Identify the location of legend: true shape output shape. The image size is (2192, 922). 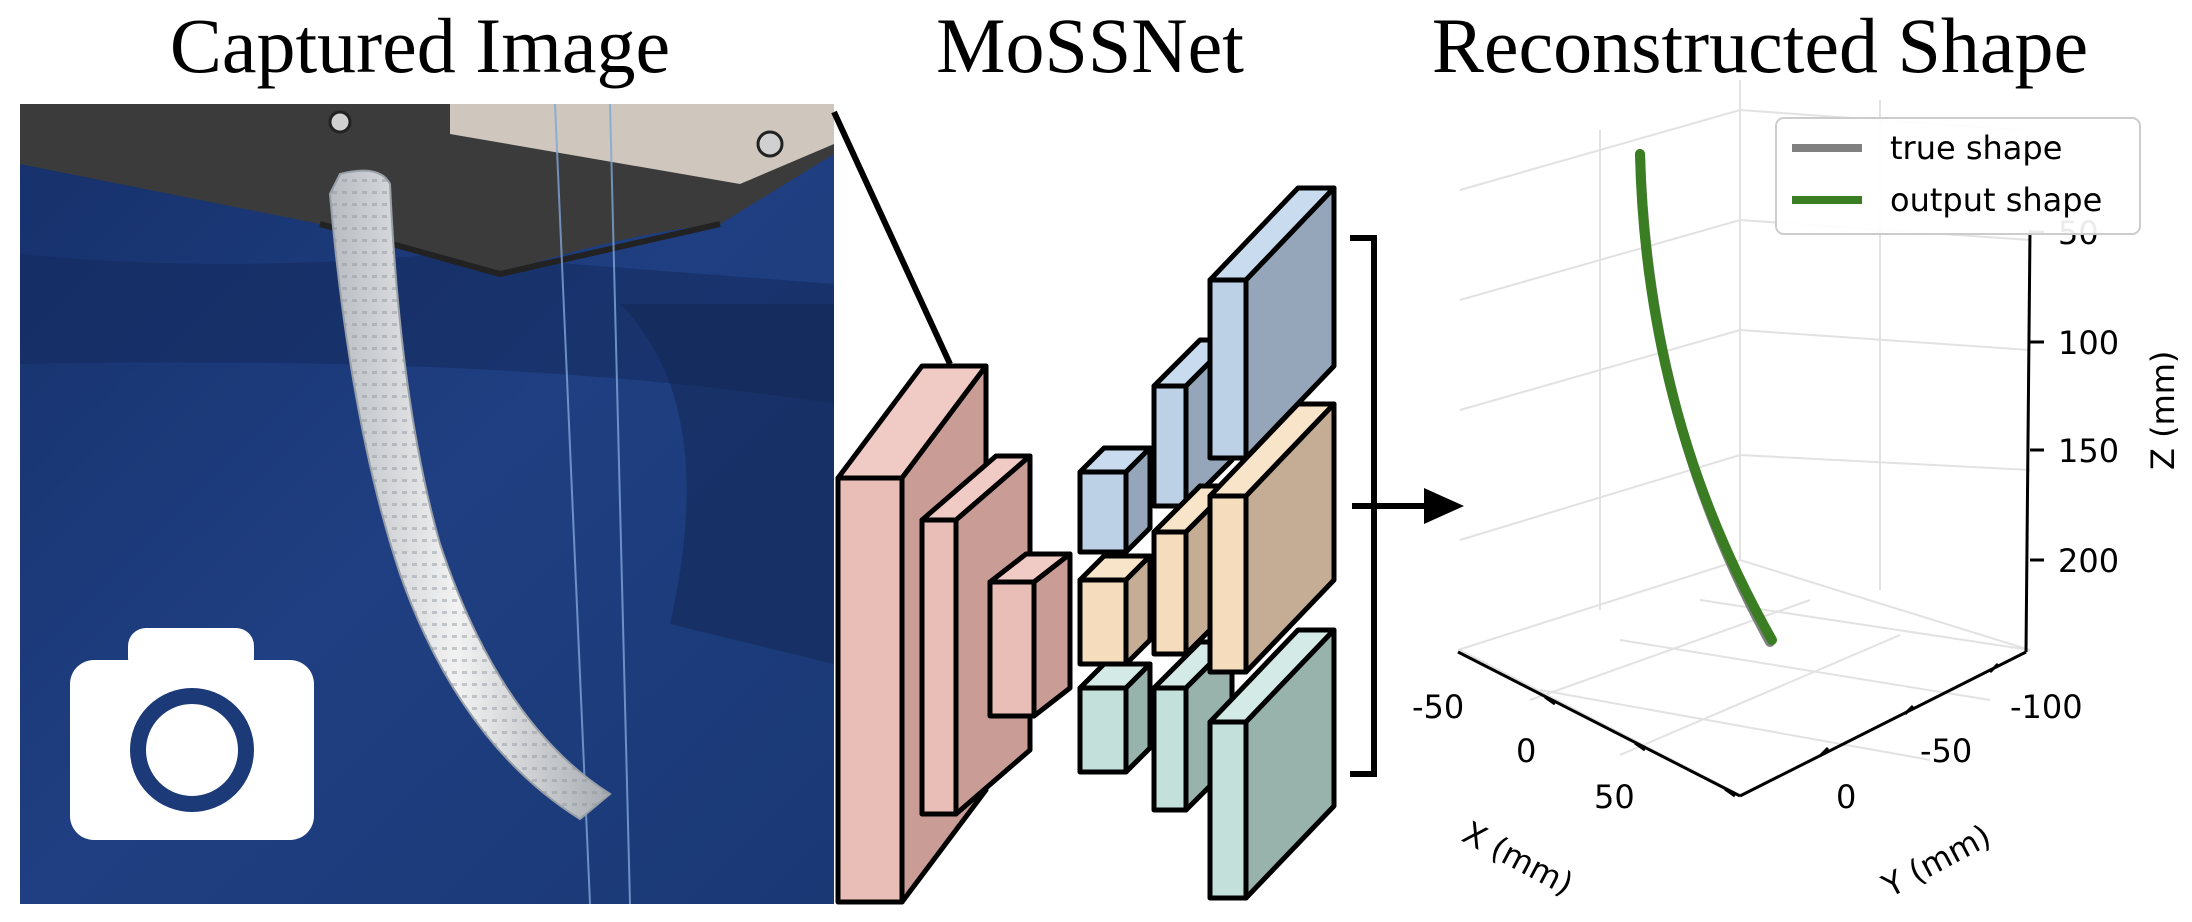
(1958, 176).